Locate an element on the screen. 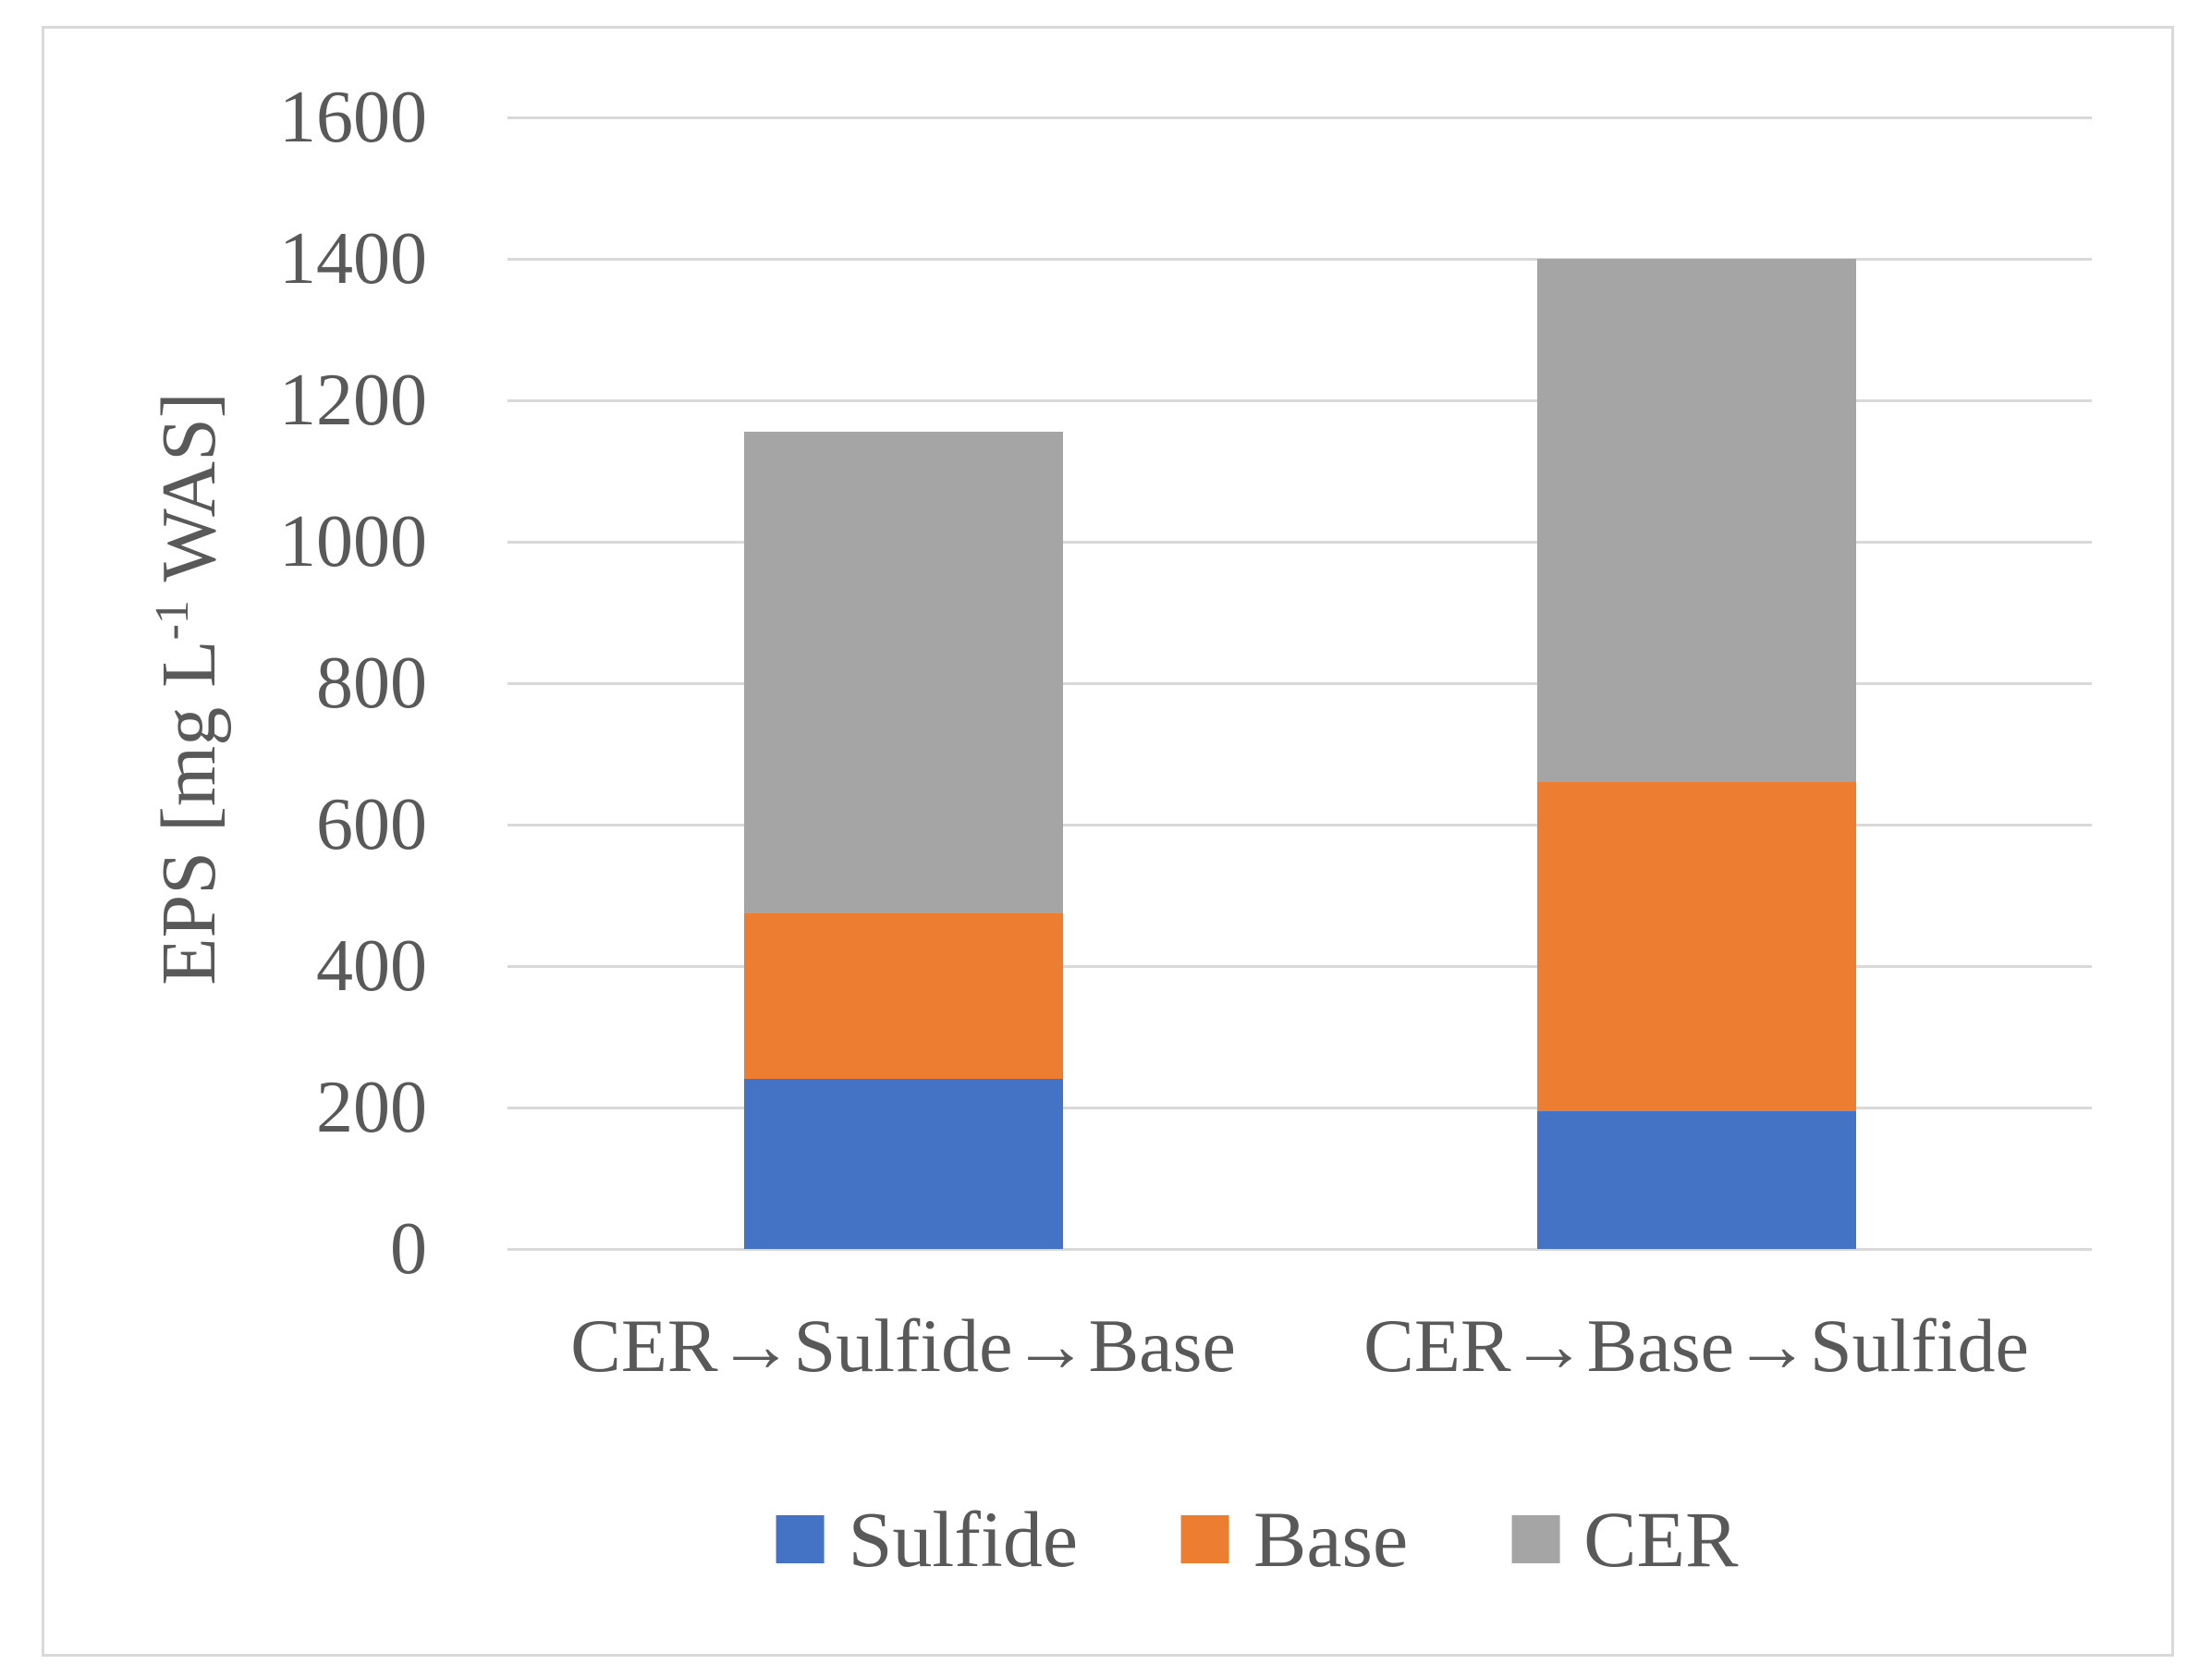 This screenshot has height=1677, width=2212. legend-item-base: Base is located at coordinates (1294, 1539).